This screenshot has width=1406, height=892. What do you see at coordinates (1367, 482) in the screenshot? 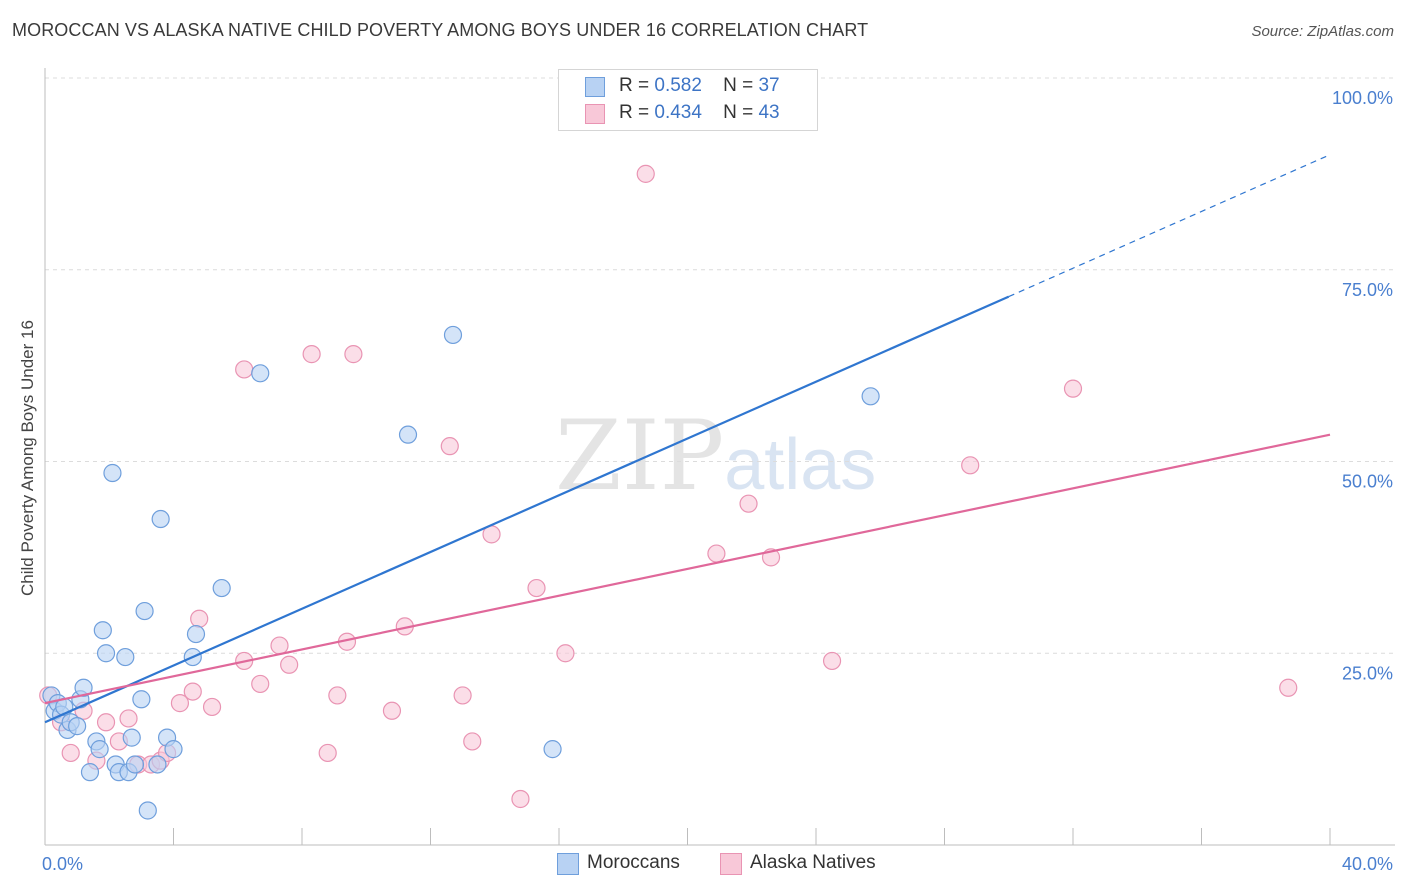
I see `y-tick-label: 50.0%` at bounding box center [1367, 482].